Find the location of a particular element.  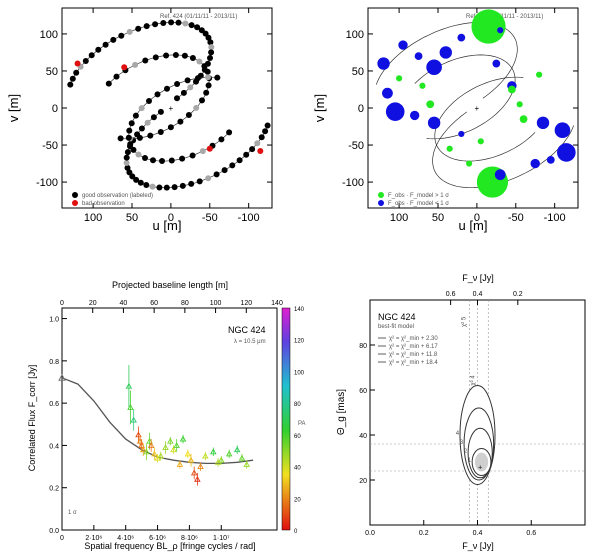

legend-label: χ² = χ²_min + 11.8 is located at coordinates (413, 355).